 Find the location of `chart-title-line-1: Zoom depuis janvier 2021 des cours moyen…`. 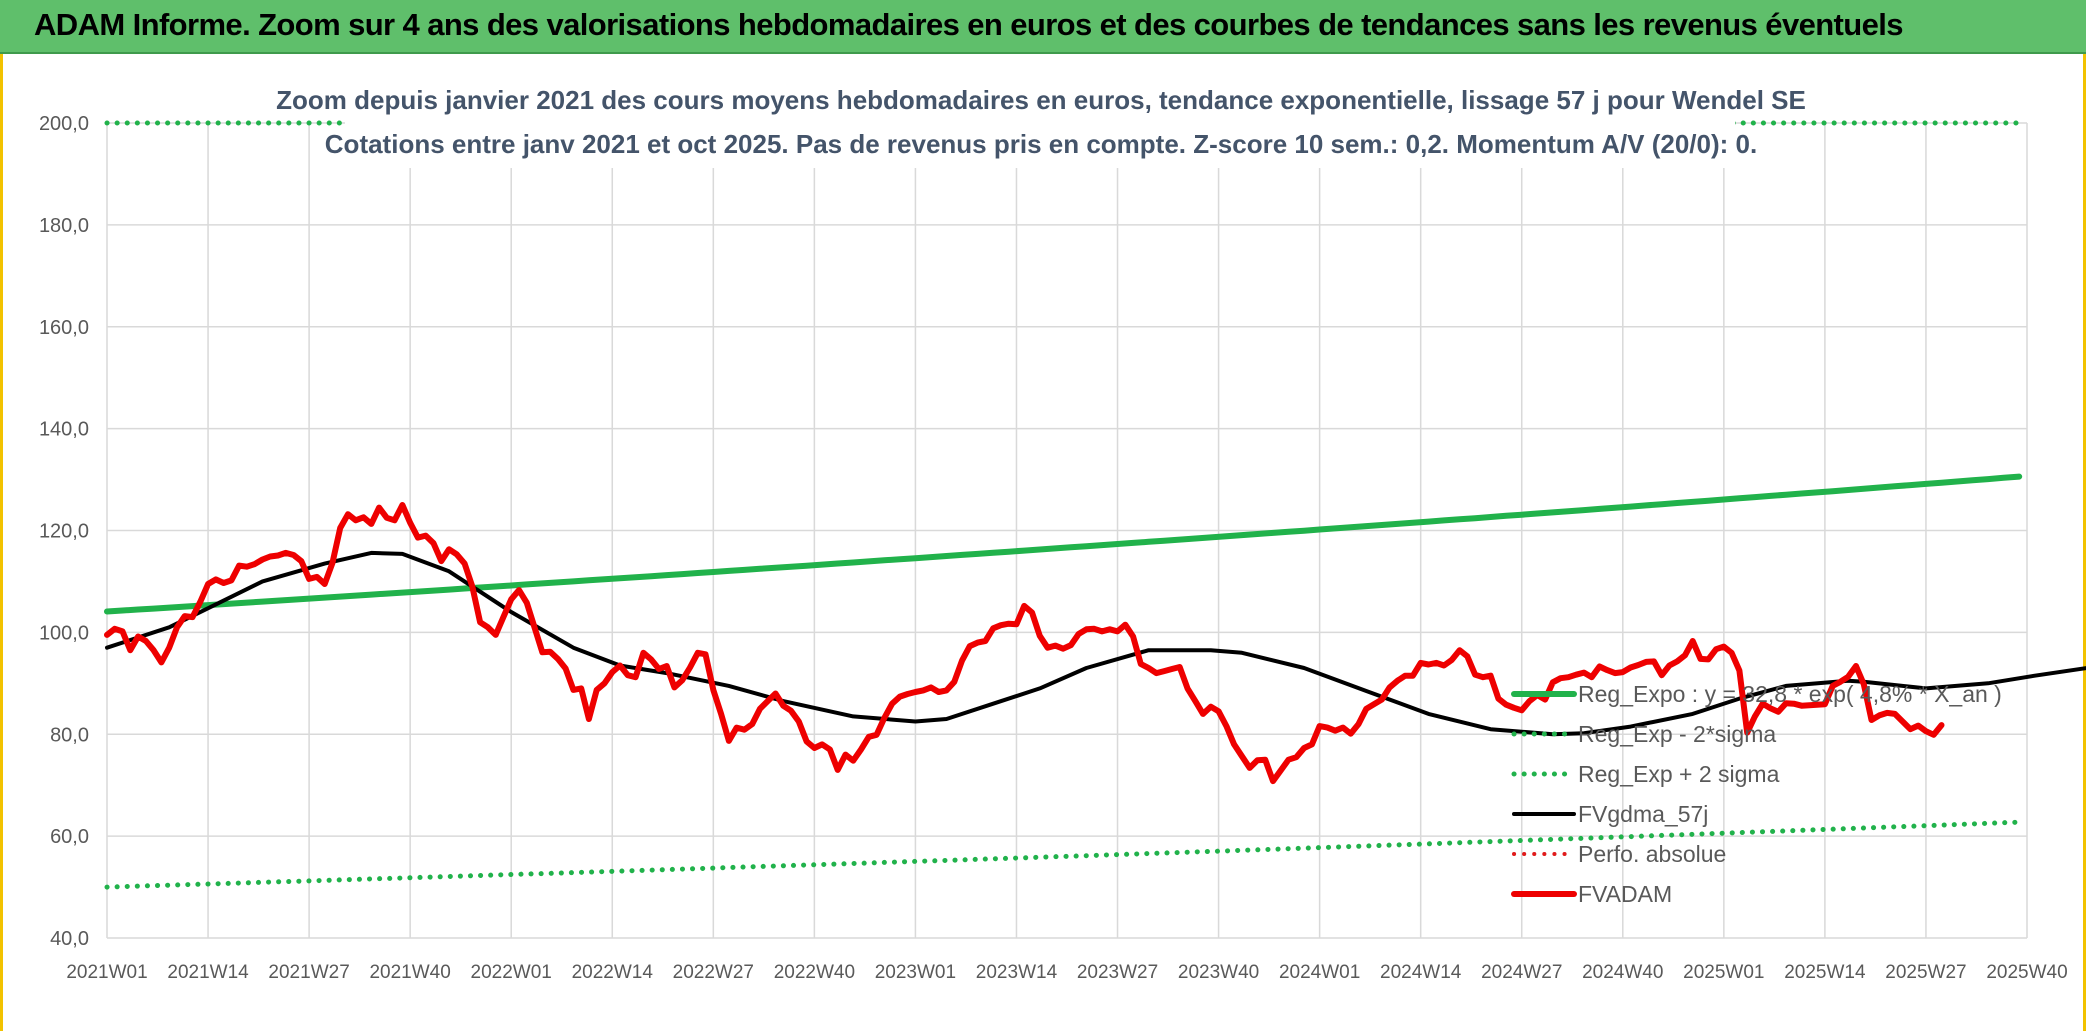

chart-title-line-1: Zoom depuis janvier 2021 des cours moyen… is located at coordinates (1041, 100).